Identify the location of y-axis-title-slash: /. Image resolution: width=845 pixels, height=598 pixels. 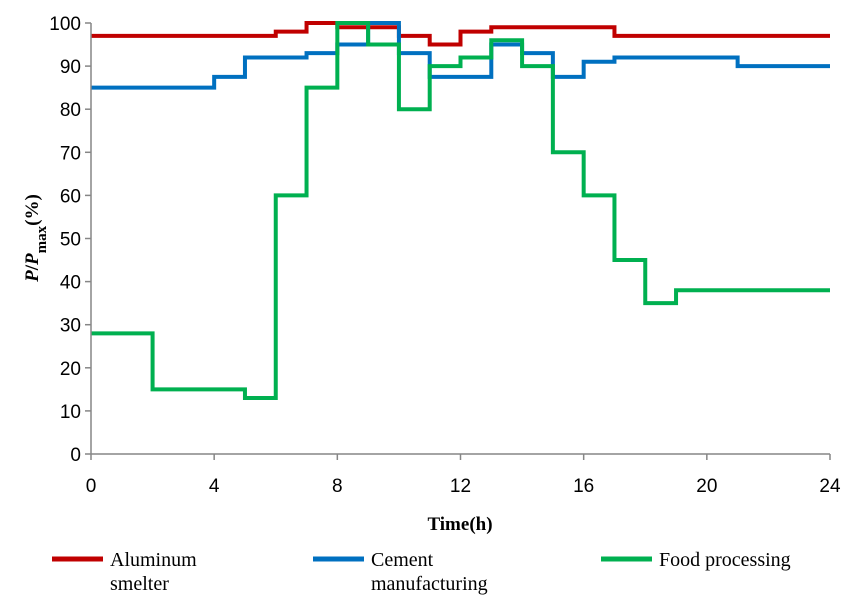
(32, 267).